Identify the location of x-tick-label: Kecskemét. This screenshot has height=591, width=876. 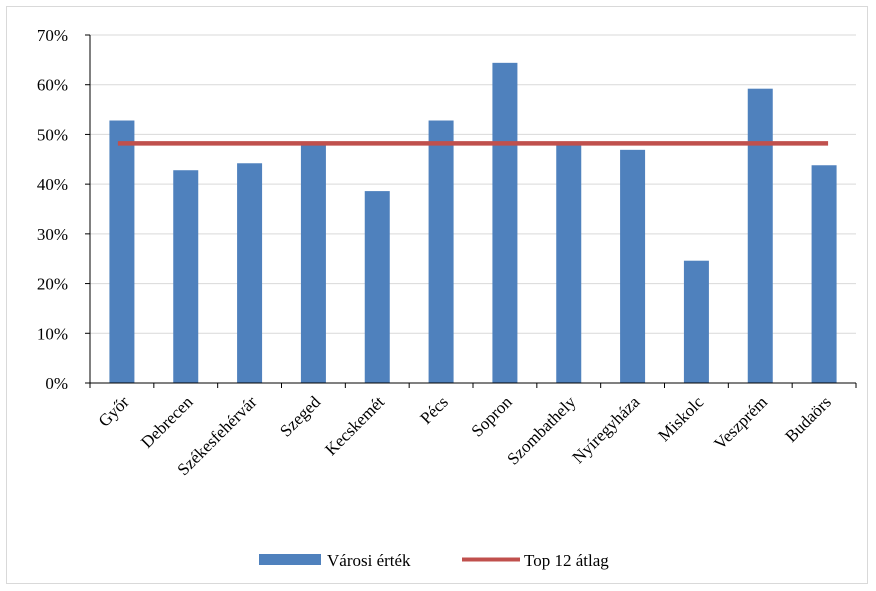
(354, 425).